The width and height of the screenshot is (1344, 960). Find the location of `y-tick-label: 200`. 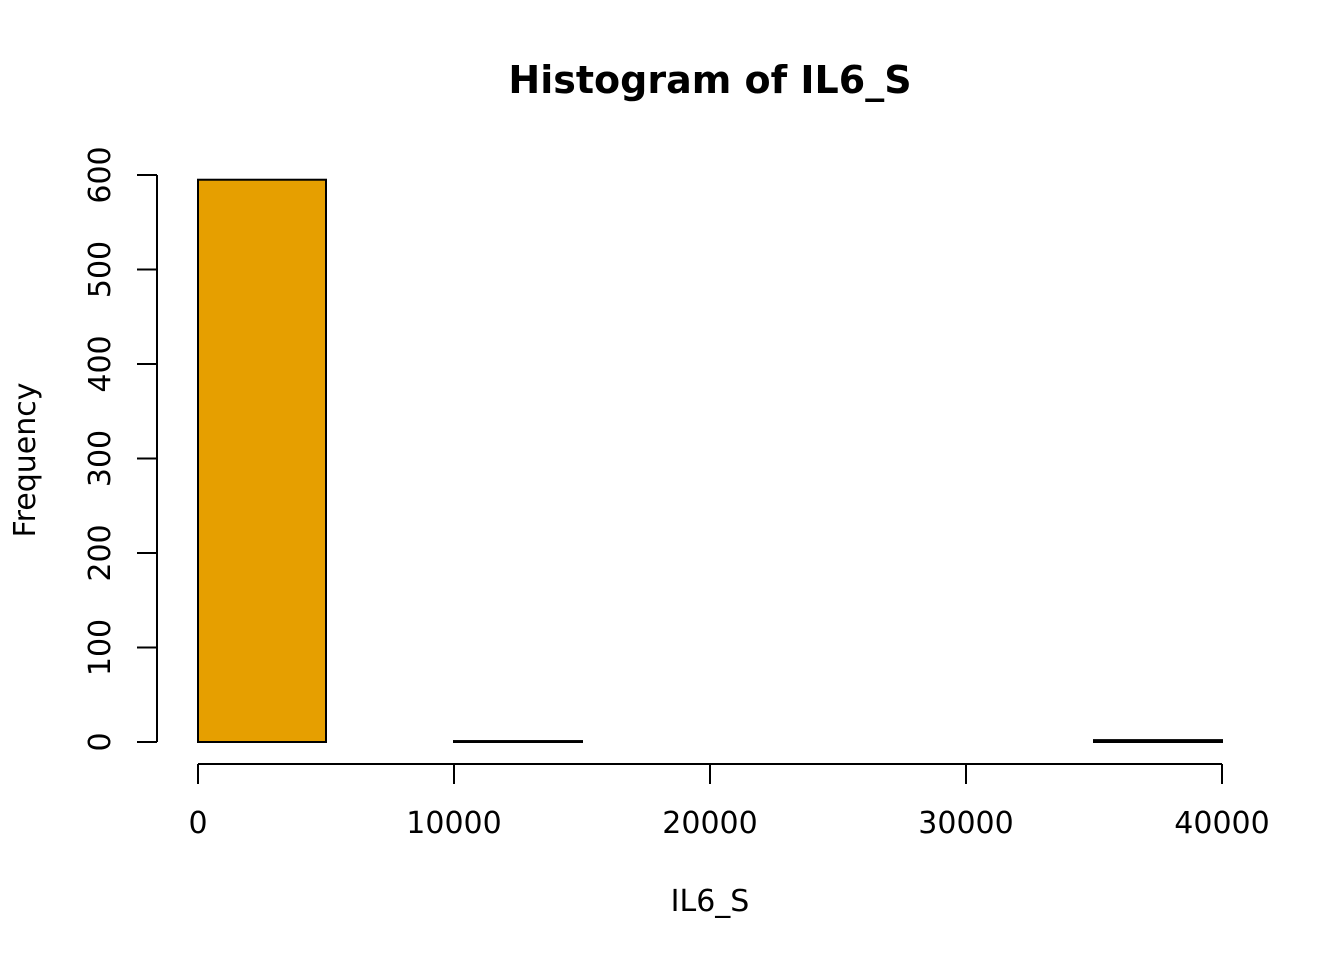

y-tick-label: 200 is located at coordinates (100, 552).